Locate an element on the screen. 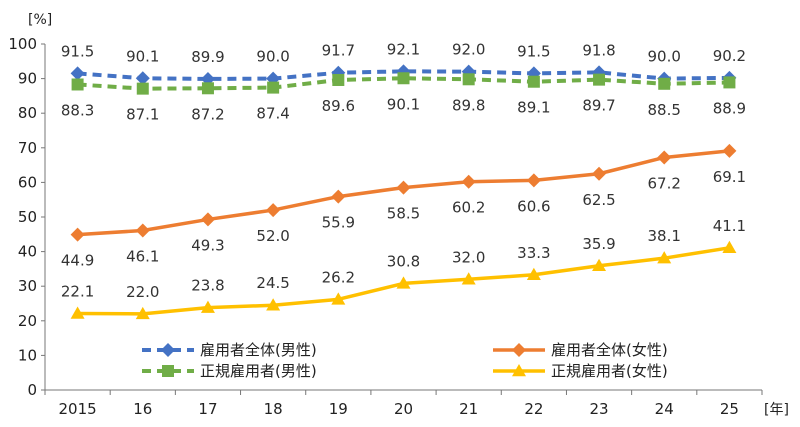  x-tick-label: 21 is located at coordinates (468, 409).